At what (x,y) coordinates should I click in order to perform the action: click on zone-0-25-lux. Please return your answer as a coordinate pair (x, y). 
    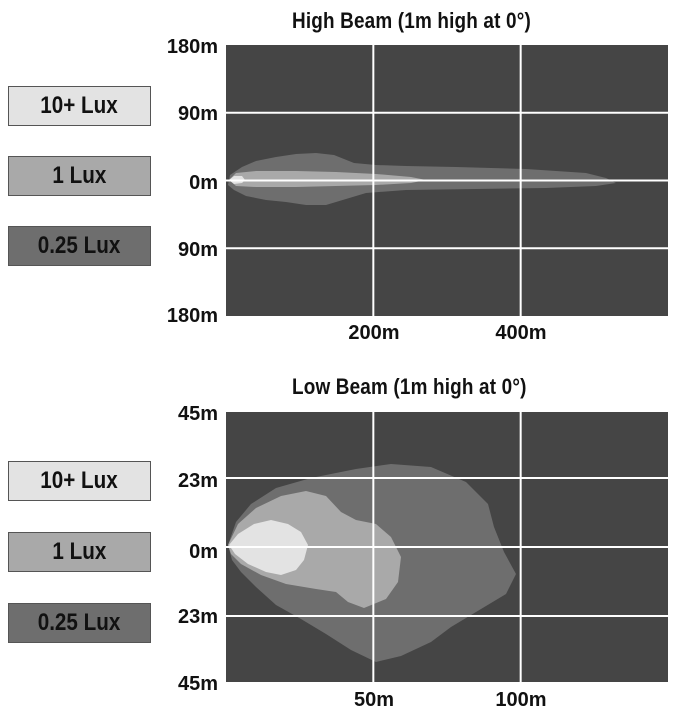
    Looking at the image, I should click on (422, 179).